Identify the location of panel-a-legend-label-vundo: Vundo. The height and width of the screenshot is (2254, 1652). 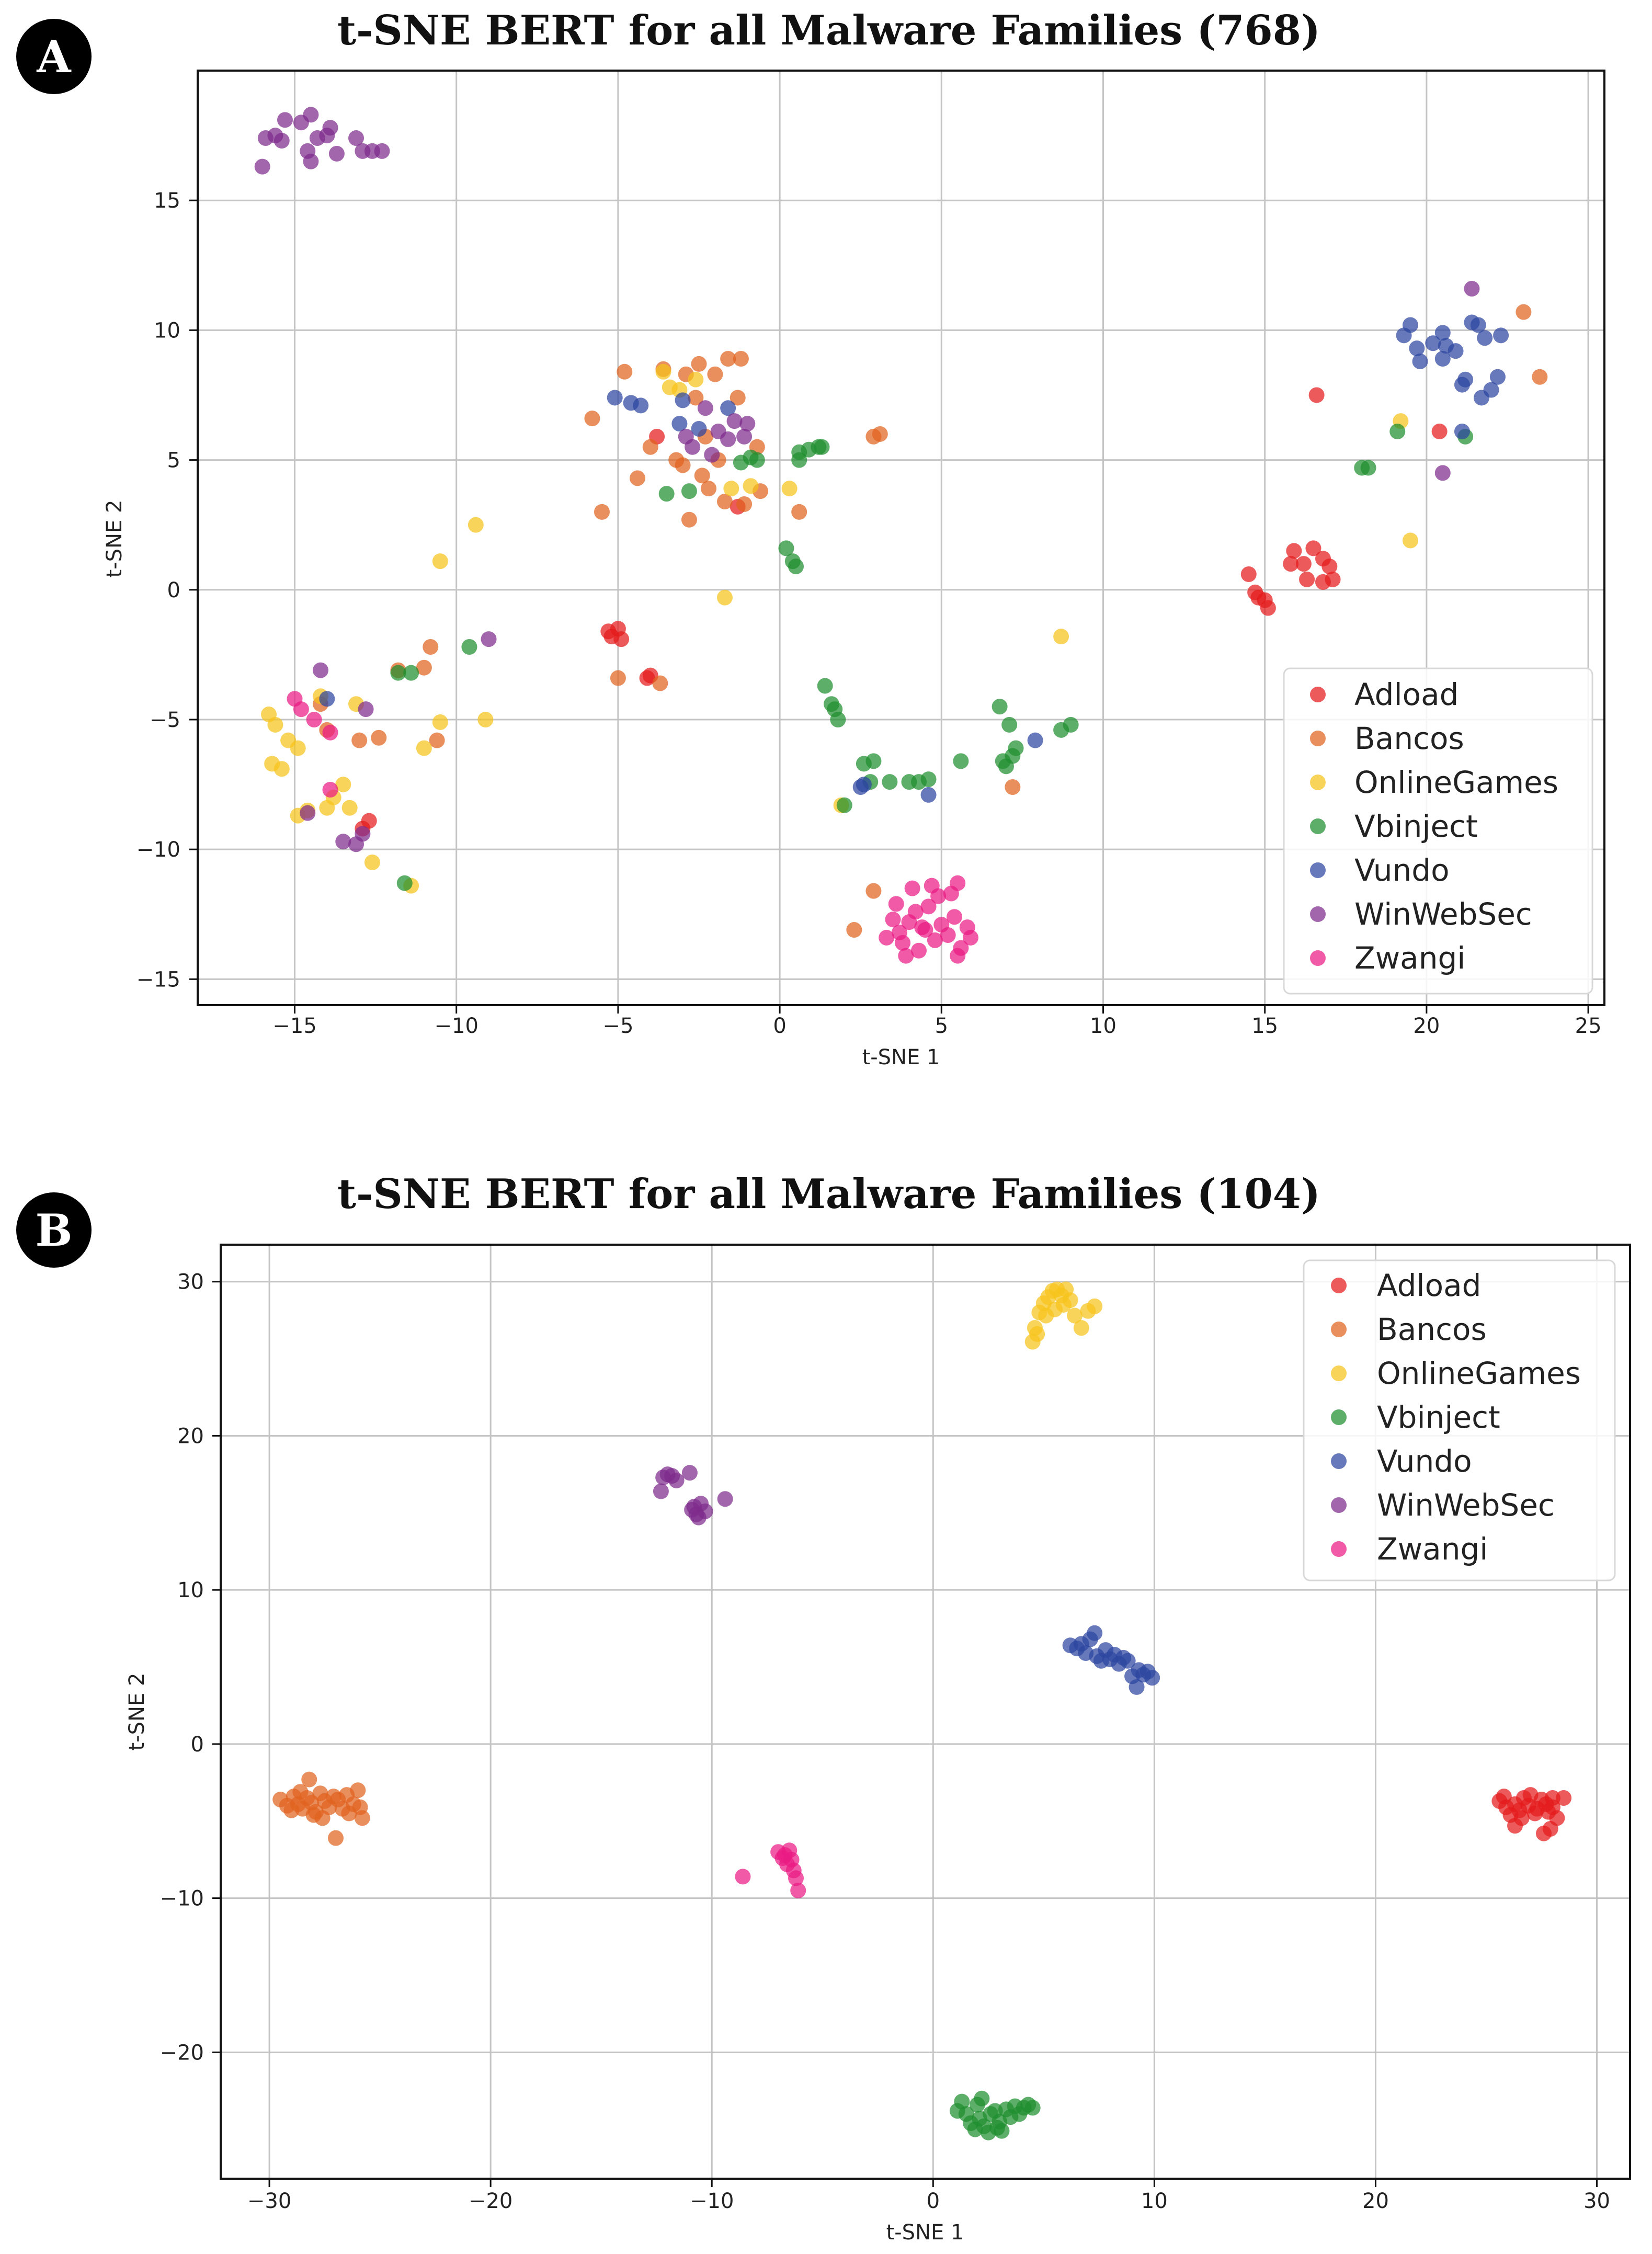
(1402, 870).